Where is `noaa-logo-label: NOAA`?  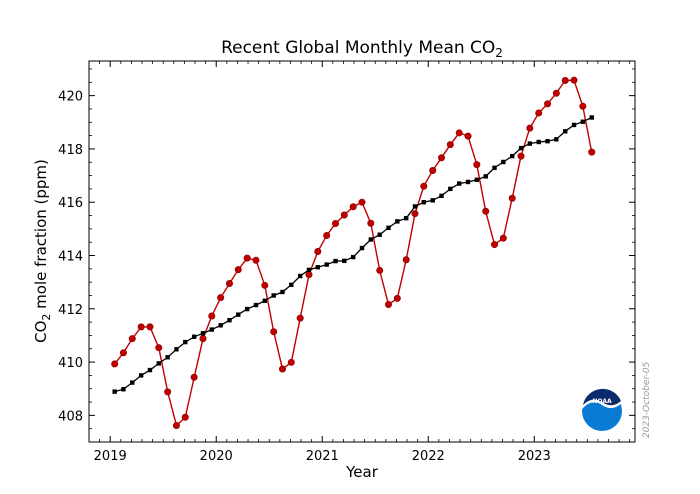
noaa-logo-label: NOAA is located at coordinates (602, 401).